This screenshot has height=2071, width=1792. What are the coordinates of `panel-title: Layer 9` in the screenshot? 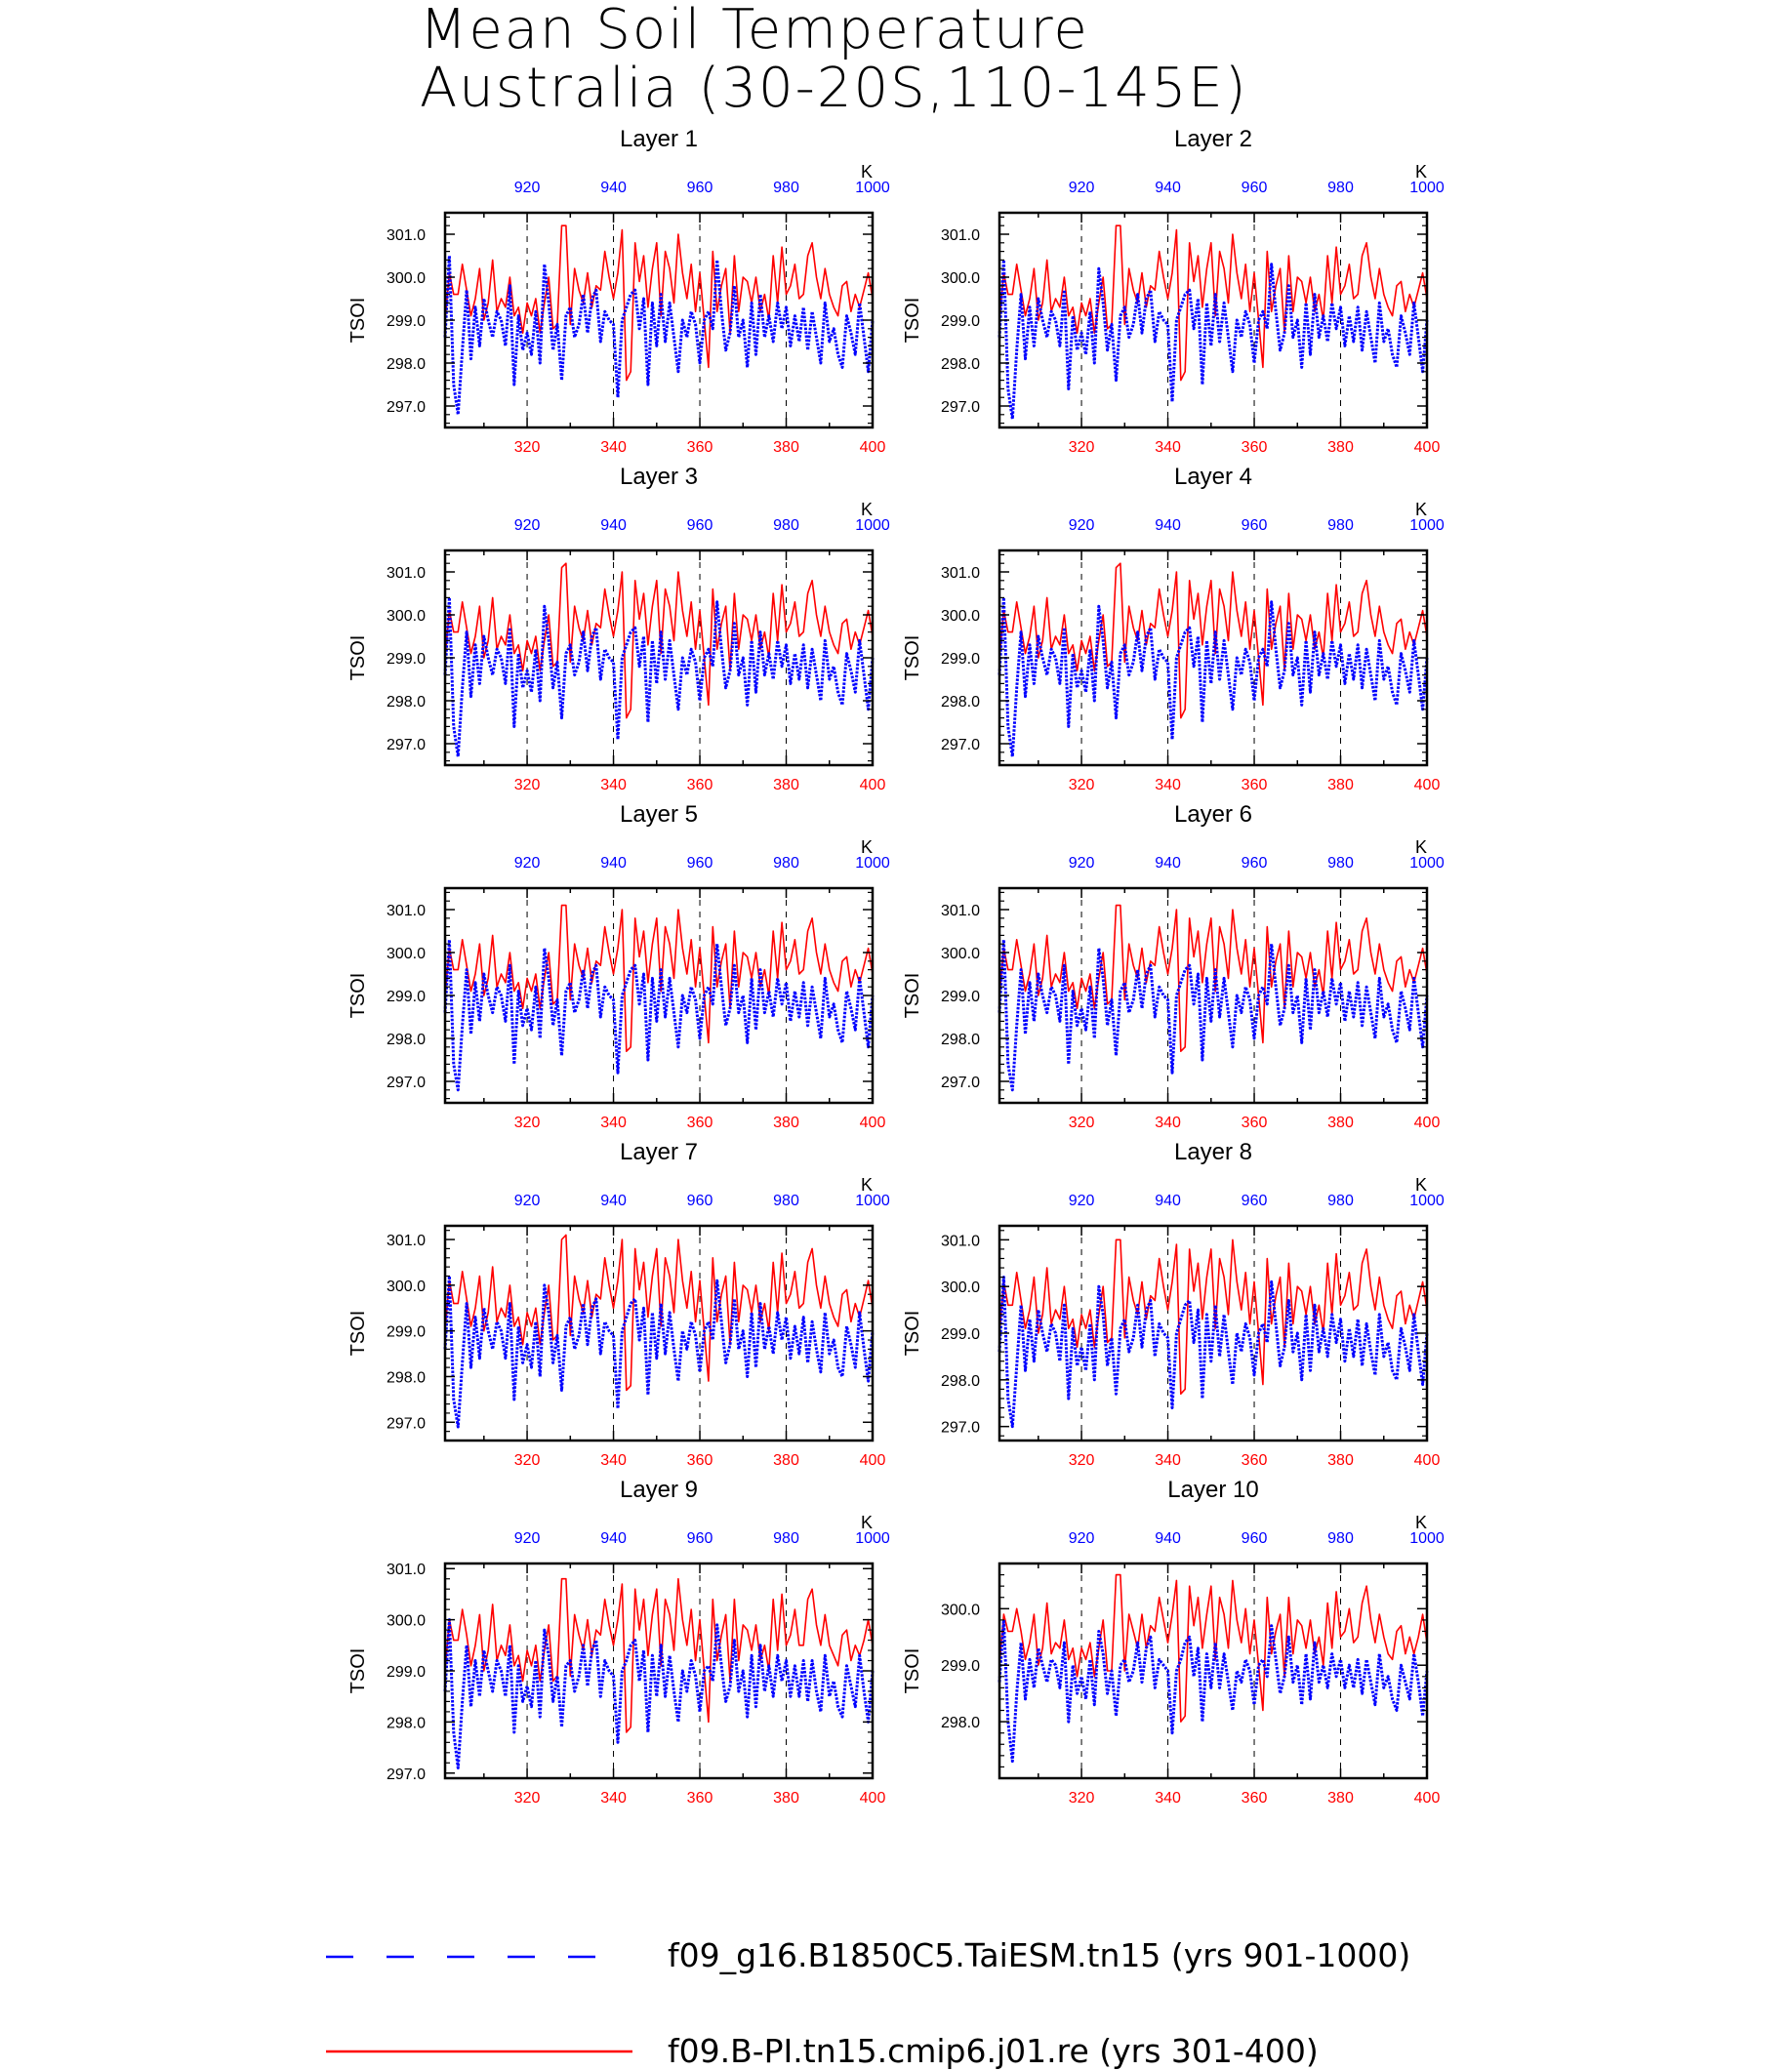 It's located at (659, 1490).